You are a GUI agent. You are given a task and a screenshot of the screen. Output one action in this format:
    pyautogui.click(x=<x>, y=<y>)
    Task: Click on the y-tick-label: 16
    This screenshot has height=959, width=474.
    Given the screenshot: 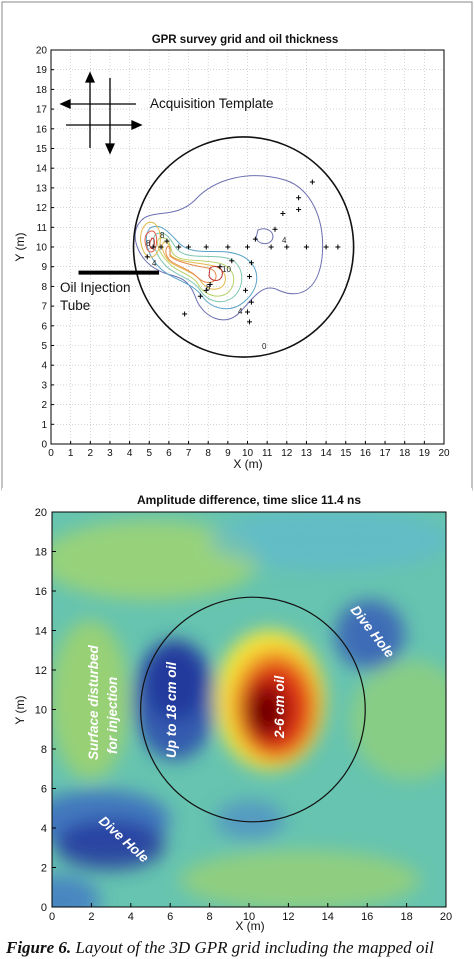 What is the action you would take?
    pyautogui.click(x=41, y=592)
    